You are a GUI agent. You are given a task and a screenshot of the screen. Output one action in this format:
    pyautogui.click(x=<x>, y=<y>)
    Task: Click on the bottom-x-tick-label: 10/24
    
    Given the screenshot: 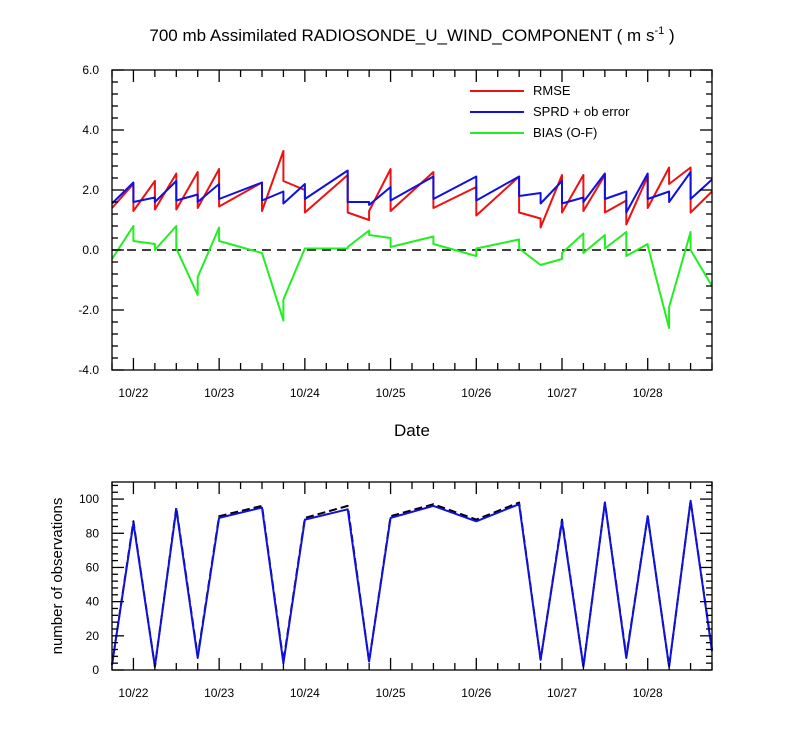 What is the action you would take?
    pyautogui.click(x=305, y=693)
    